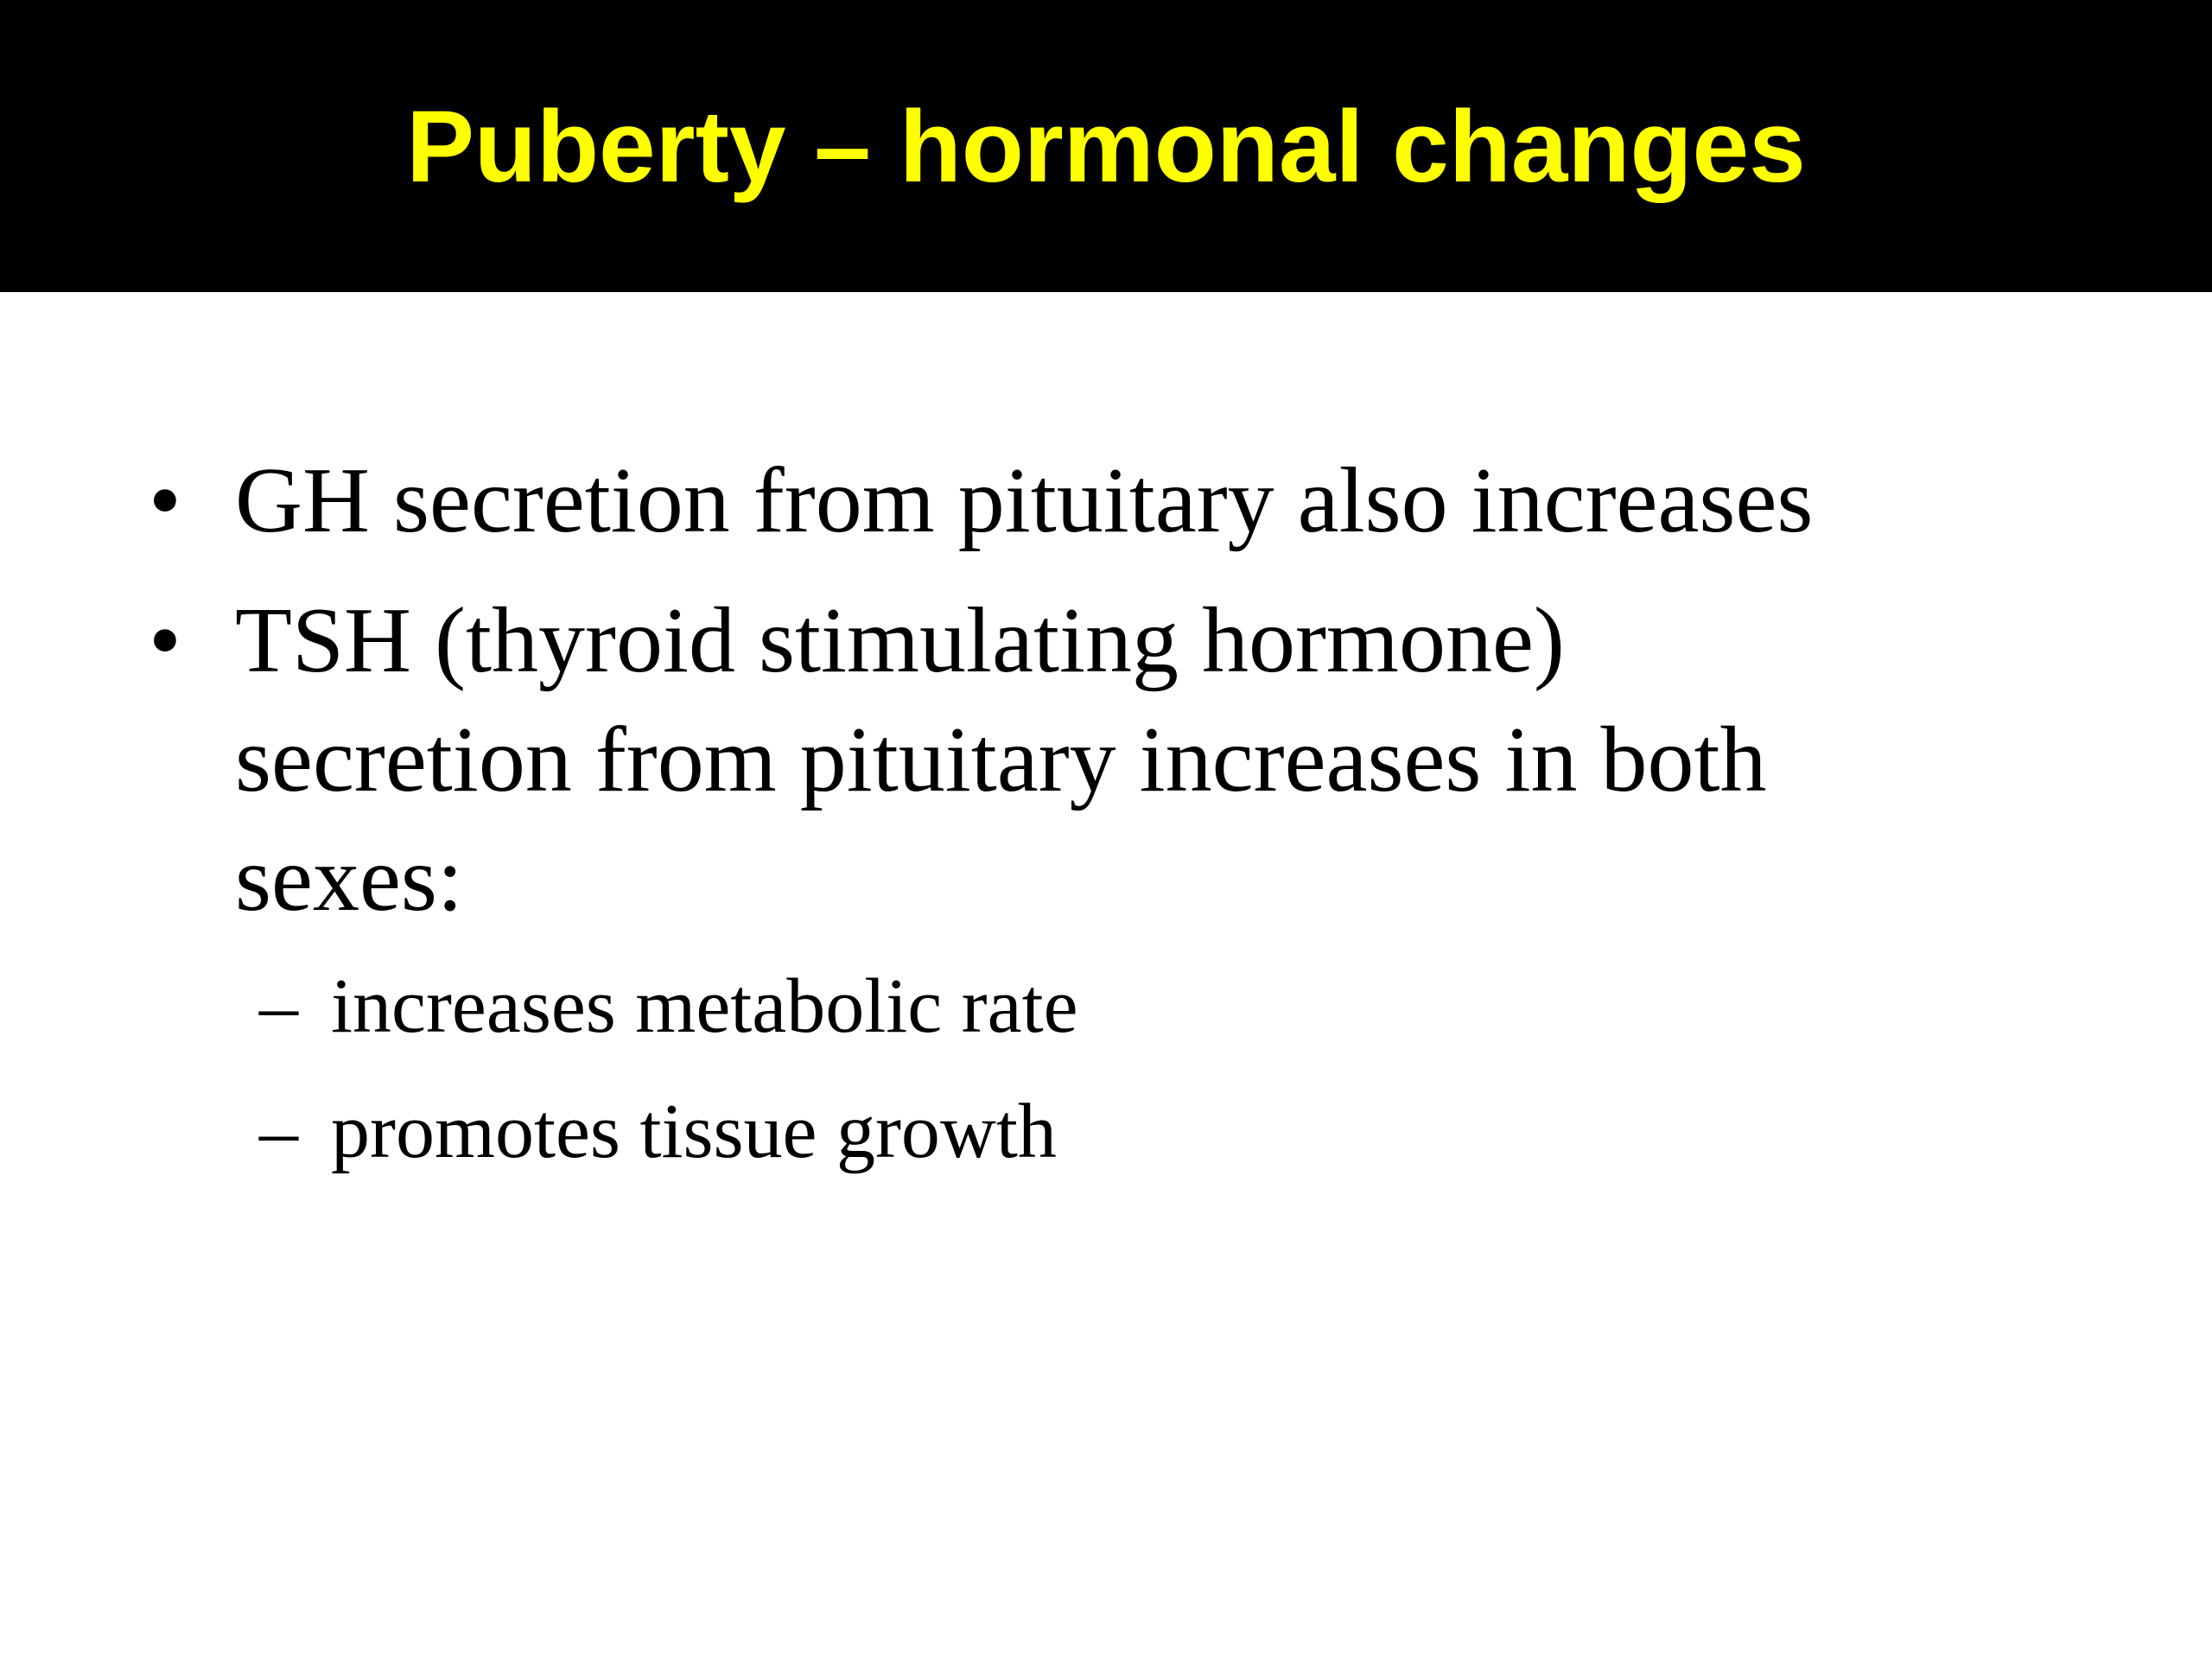  I want to click on bullet-2-line-3: sexes:, so click(349, 879).